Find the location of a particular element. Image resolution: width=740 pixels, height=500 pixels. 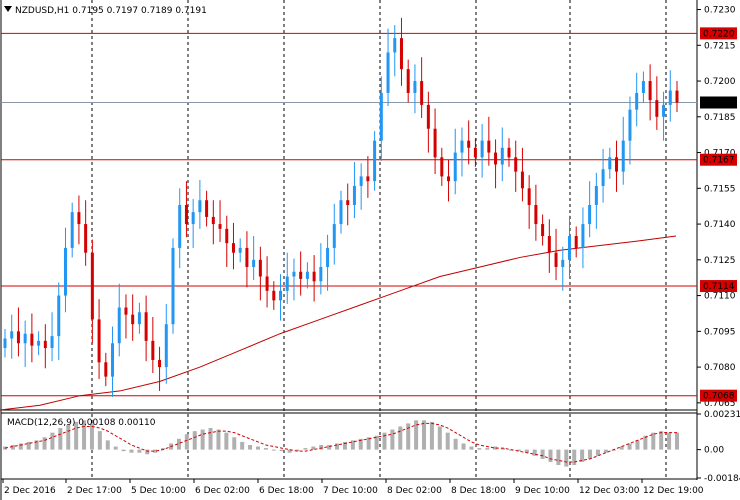

time-tick-label: 12 Dec 03:00 is located at coordinates (609, 491).